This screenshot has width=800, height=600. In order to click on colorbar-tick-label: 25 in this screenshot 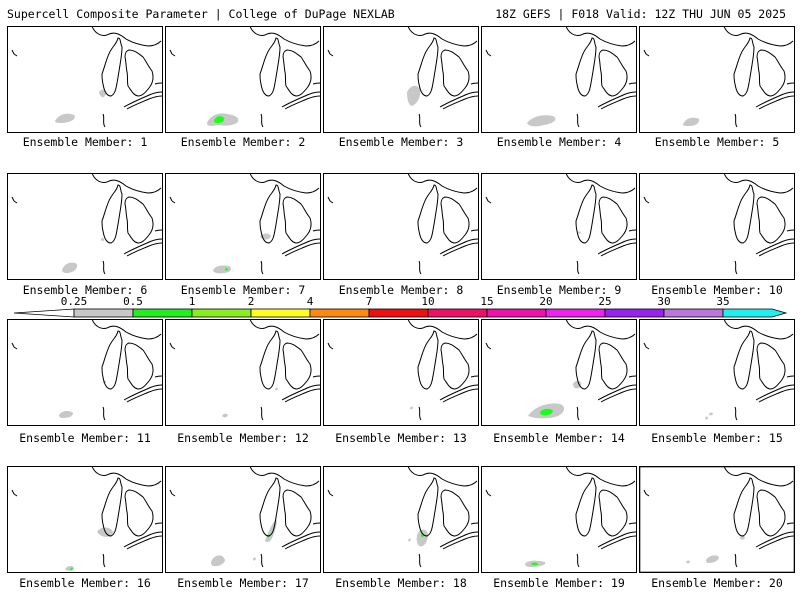, I will do `click(604, 302)`.